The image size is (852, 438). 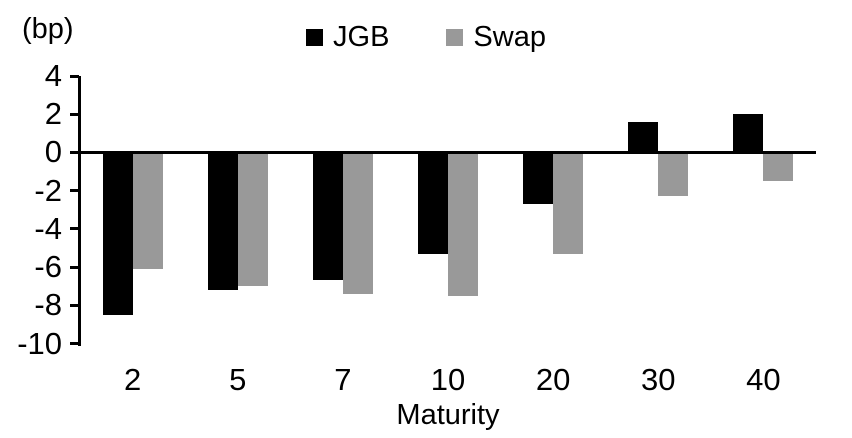 I want to click on y-axis-line, so click(x=79, y=211).